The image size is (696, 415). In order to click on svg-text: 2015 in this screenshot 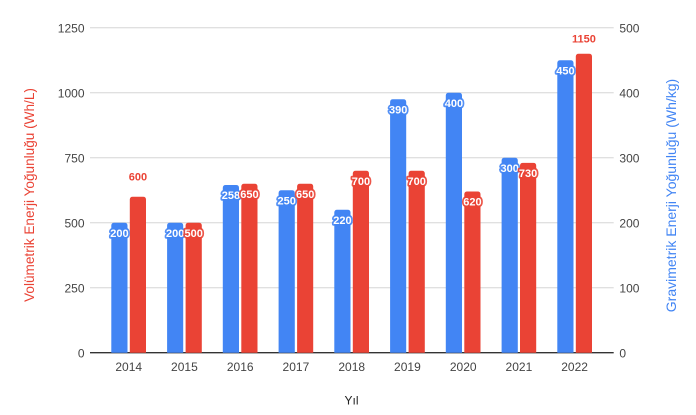, I will do `click(184, 367)`.